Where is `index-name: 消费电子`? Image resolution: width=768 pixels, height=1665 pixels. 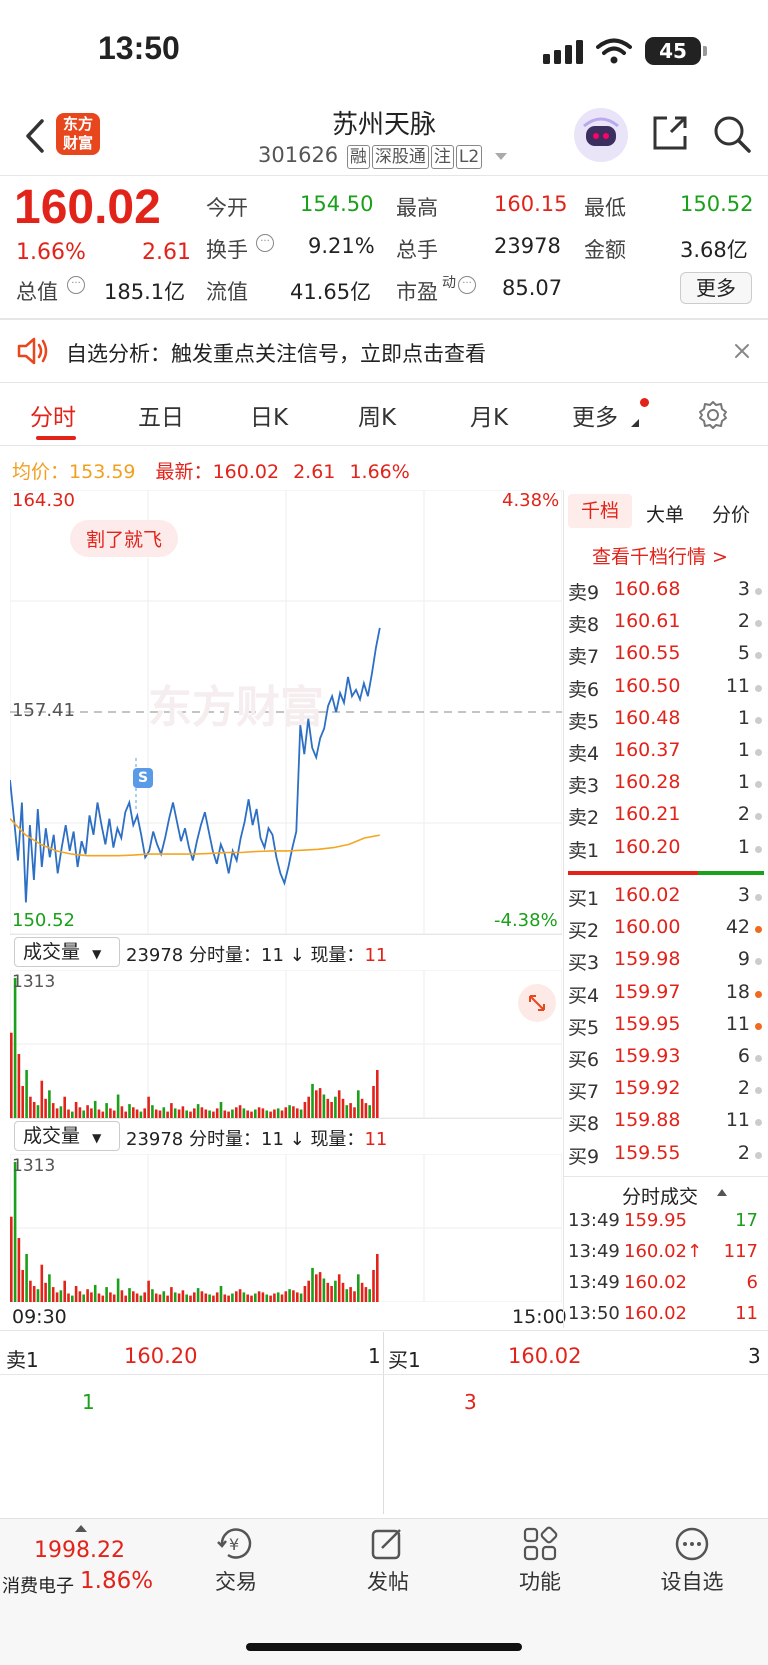
index-name: 消费电子 is located at coordinates (38, 1586).